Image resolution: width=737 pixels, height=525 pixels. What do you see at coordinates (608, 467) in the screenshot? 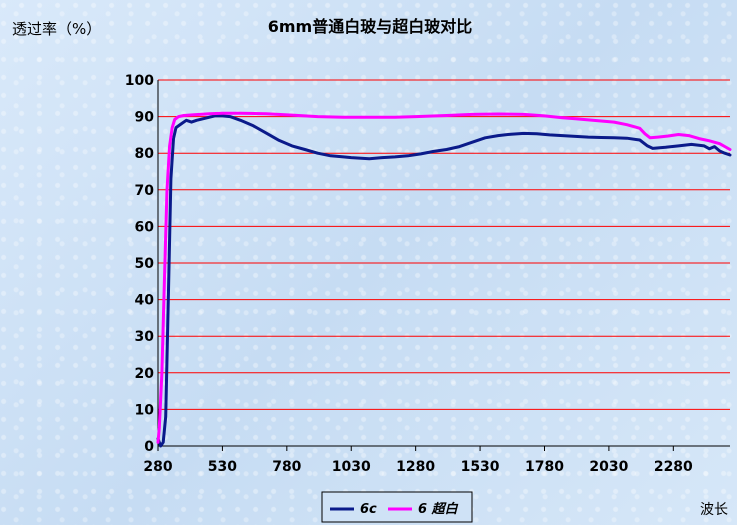
I see `x-tick-label: 2030` at bounding box center [608, 467].